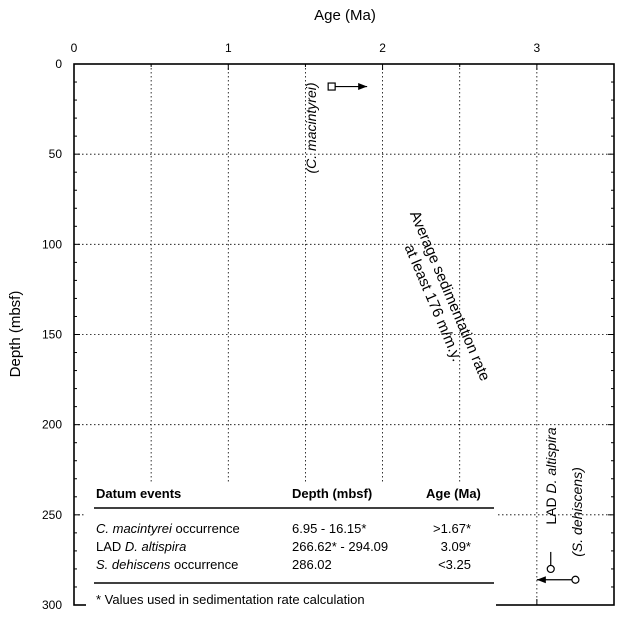  I want to click on label-lad-prefix: LAD, so click(551, 509).